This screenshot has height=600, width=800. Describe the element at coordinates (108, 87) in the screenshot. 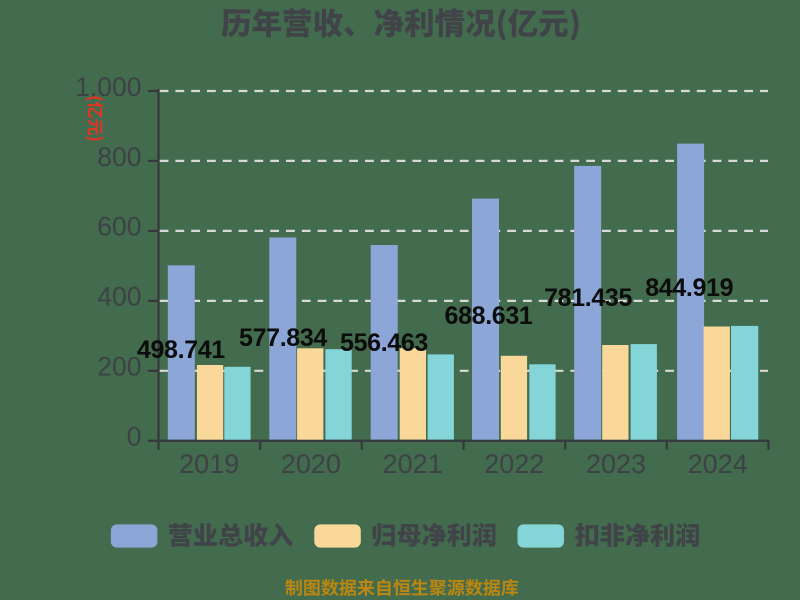

I see `svg-text: 1,000` at that location.